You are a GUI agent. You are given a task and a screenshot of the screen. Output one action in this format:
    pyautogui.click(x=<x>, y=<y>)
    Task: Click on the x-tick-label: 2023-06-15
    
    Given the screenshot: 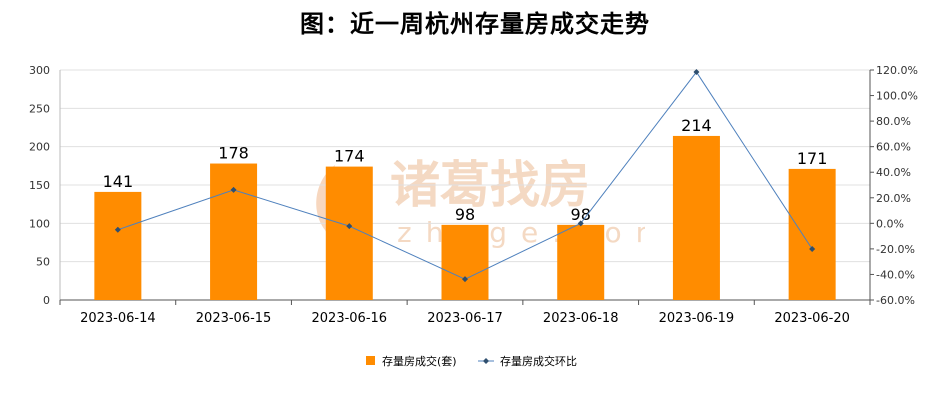 What is the action you would take?
    pyautogui.click(x=234, y=318)
    